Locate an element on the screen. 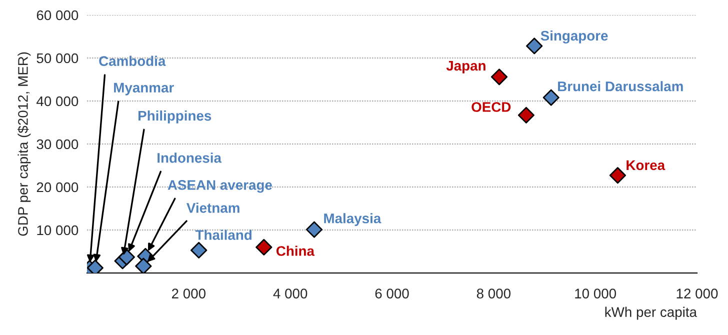  x-tick-label: 12 000 is located at coordinates (697, 293).